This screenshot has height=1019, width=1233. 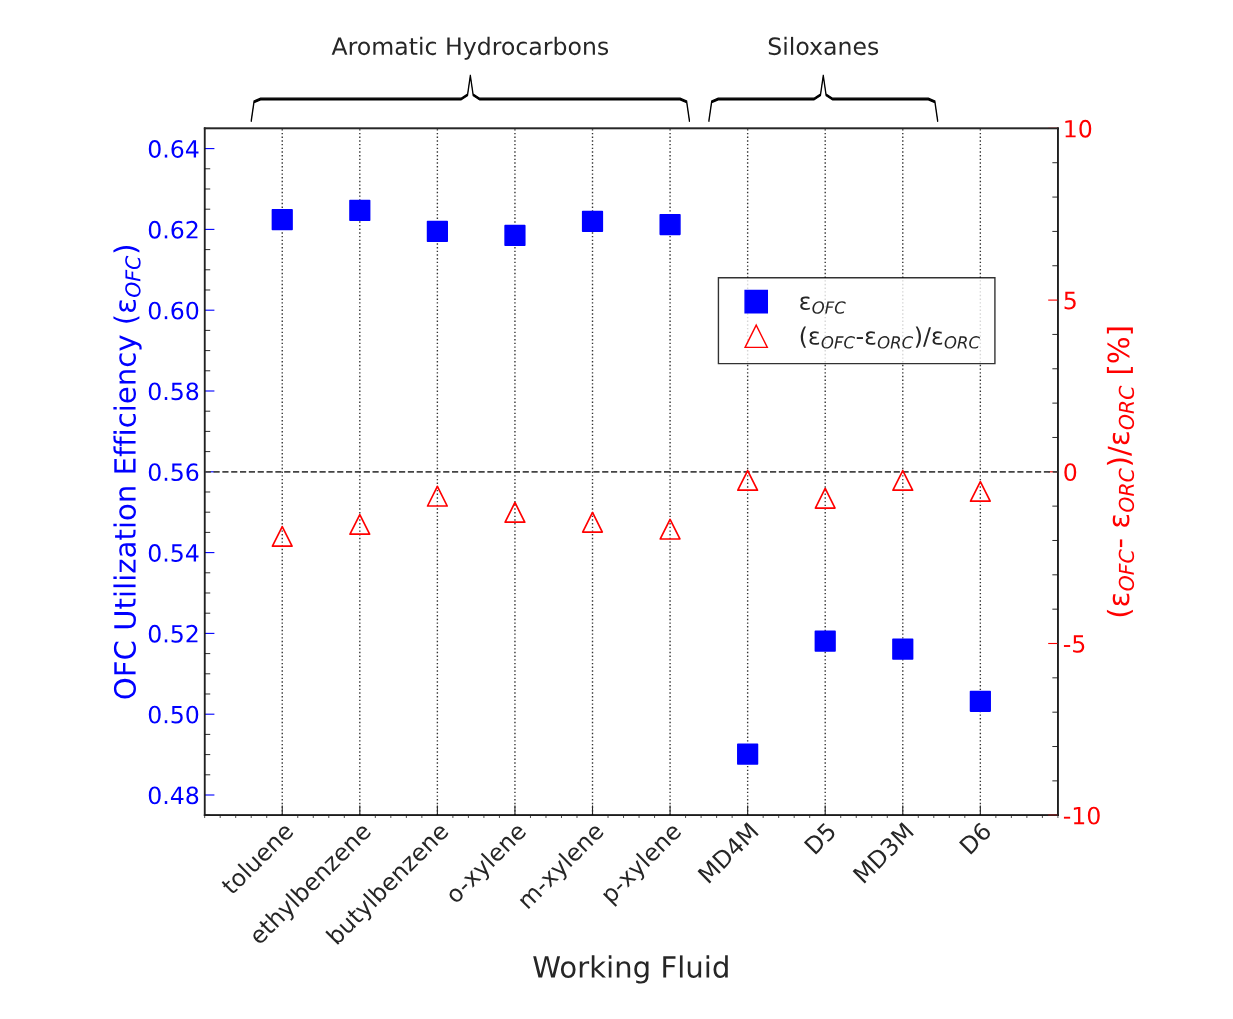 I want to click on text: Siloxanes, so click(x=823, y=46).